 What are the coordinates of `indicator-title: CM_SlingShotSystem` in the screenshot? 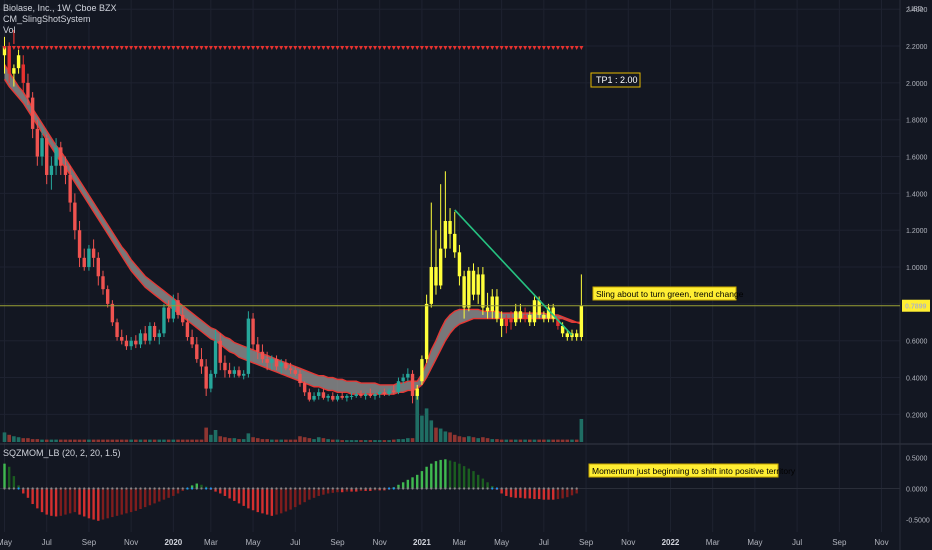 It's located at (47, 19).